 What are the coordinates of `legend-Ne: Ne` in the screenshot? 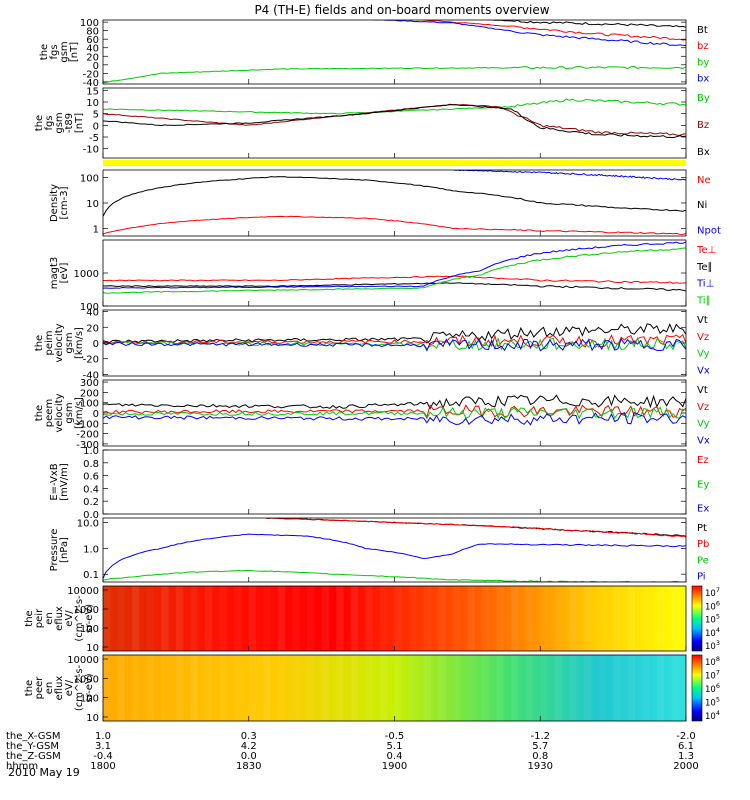 It's located at (704, 180).